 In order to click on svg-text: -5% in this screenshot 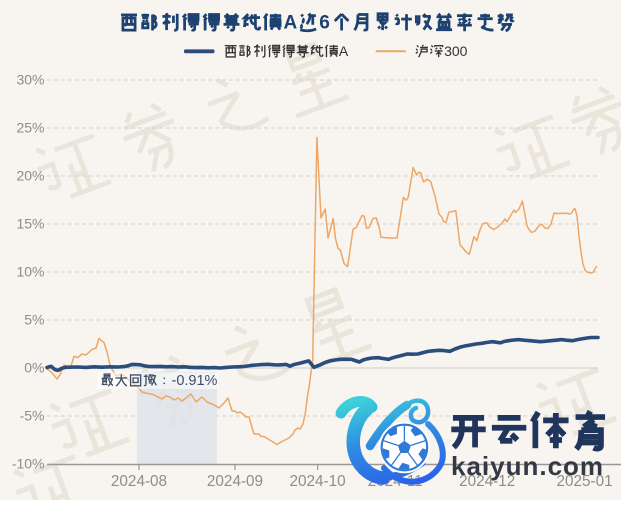, I will do `click(32, 416)`.